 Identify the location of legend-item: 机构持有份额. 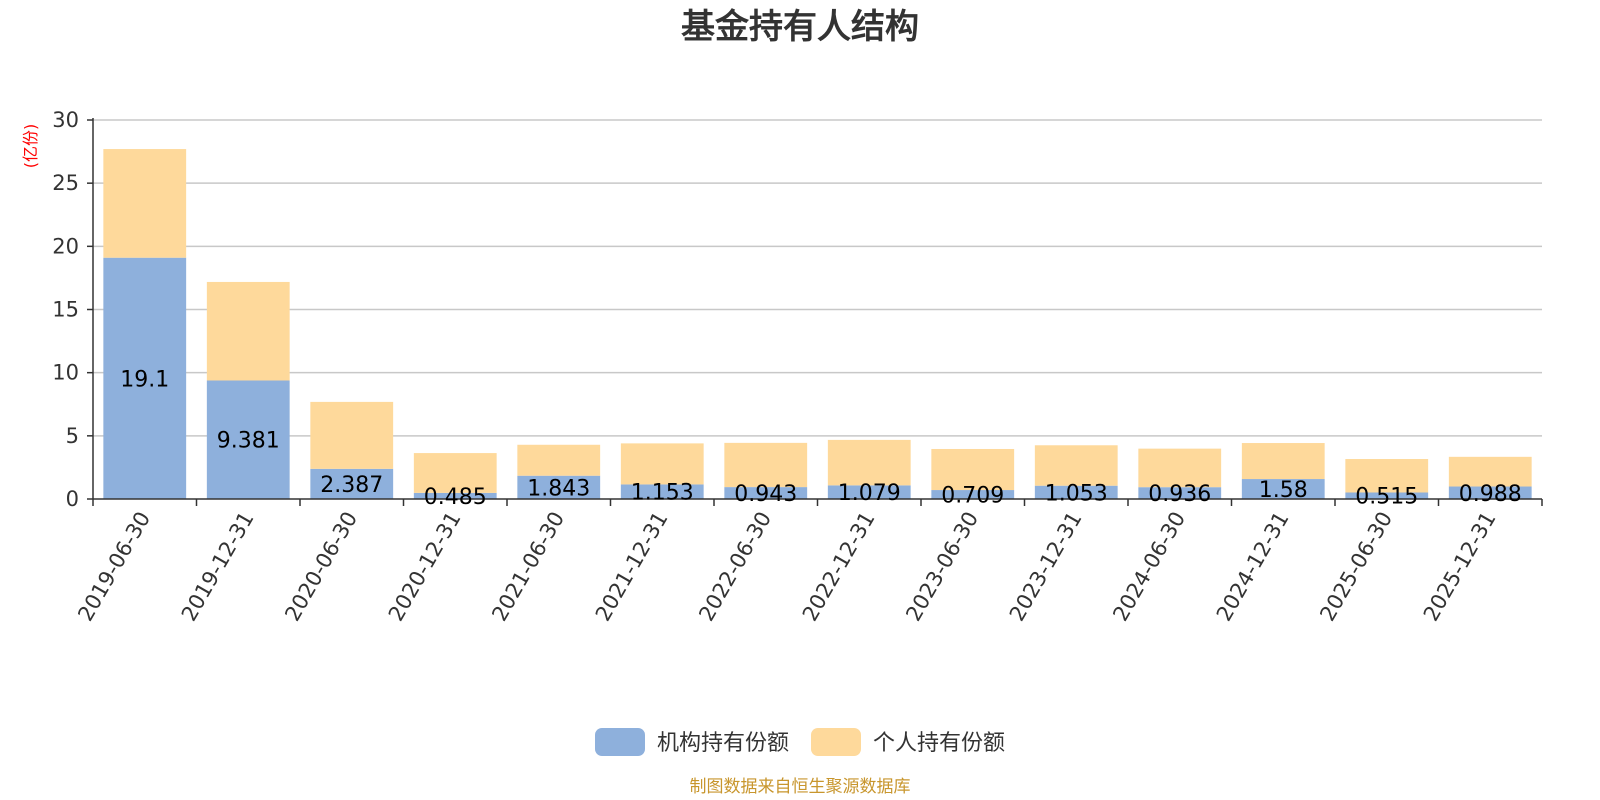
(692, 742).